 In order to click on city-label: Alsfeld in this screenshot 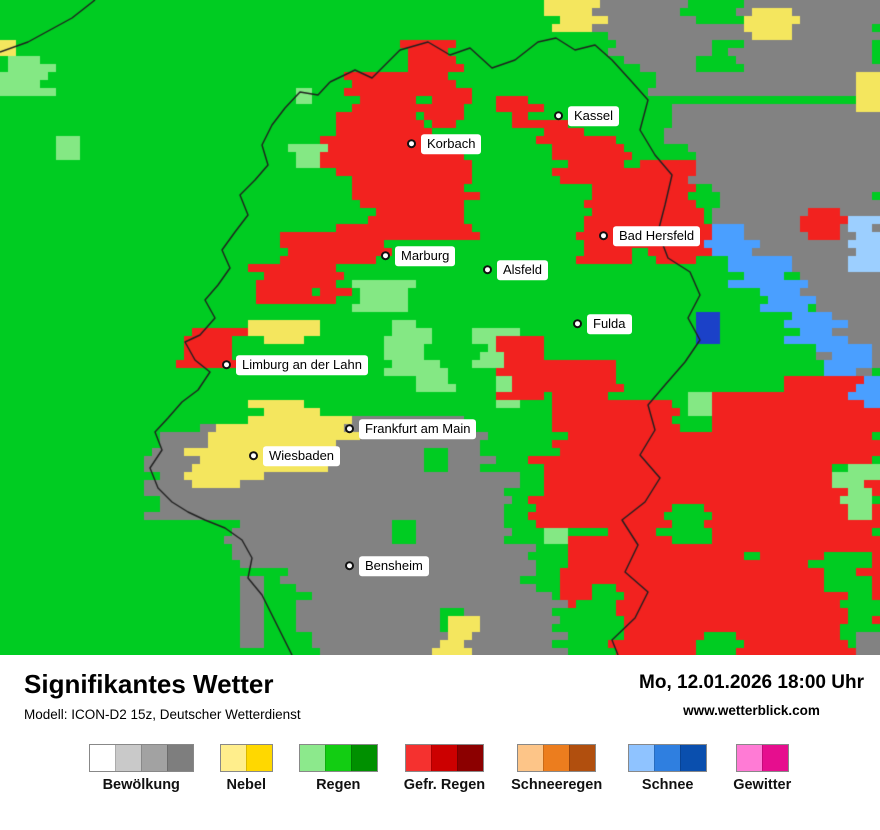, I will do `click(523, 270)`.